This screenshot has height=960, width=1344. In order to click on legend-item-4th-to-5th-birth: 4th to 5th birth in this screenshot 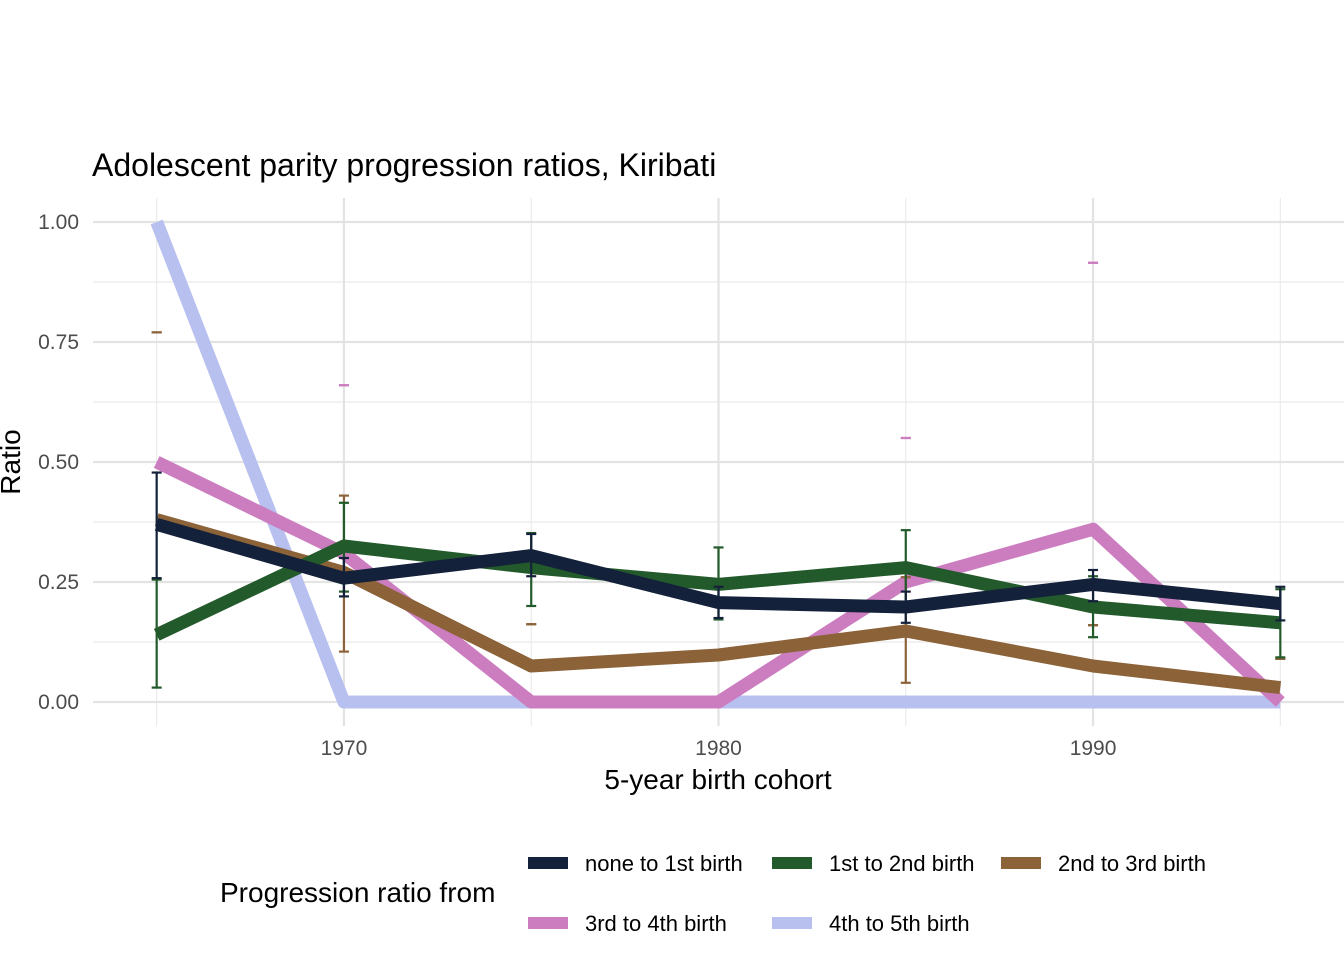, I will do `click(871, 923)`.